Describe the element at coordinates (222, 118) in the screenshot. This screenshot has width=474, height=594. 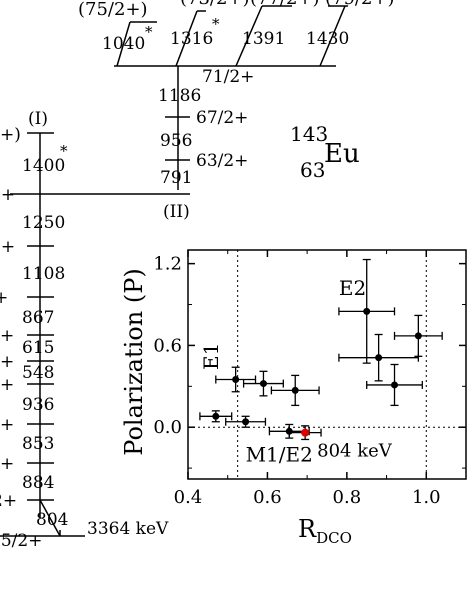
I see `spin-67-2: 67/2+` at that location.